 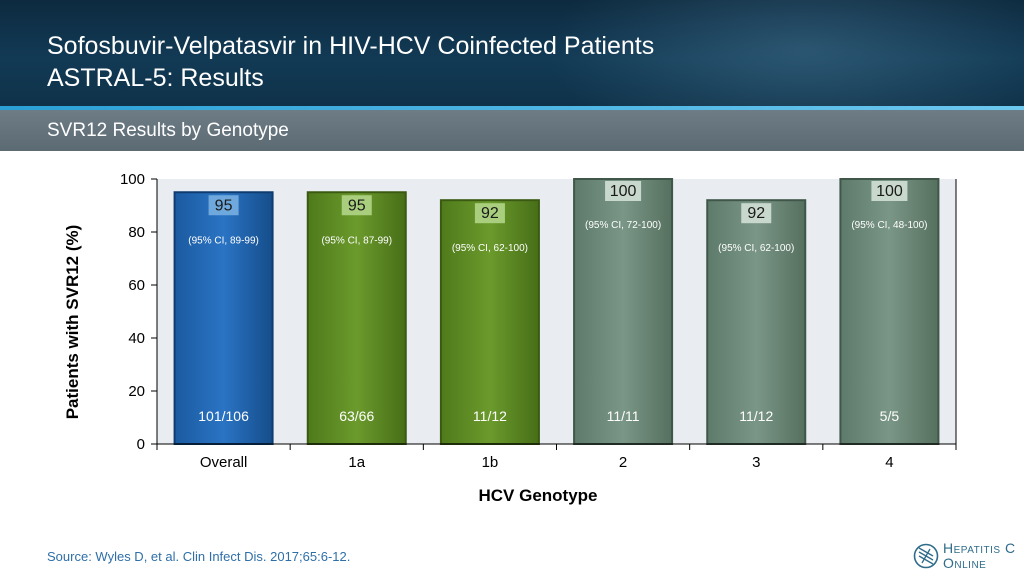 I want to click on section-bar: SVR12 Results by Genotype, so click(x=512, y=130).